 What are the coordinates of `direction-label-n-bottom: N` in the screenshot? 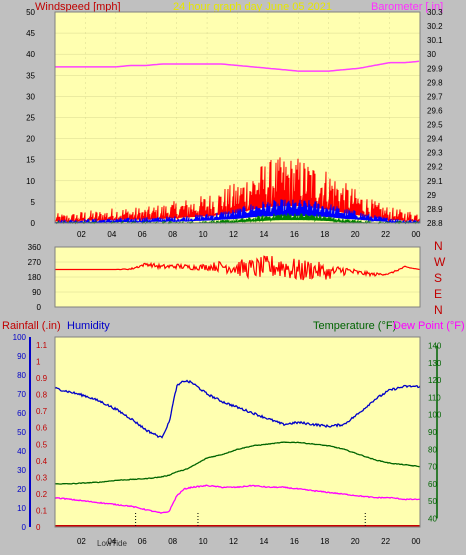 It's located at (438, 310).